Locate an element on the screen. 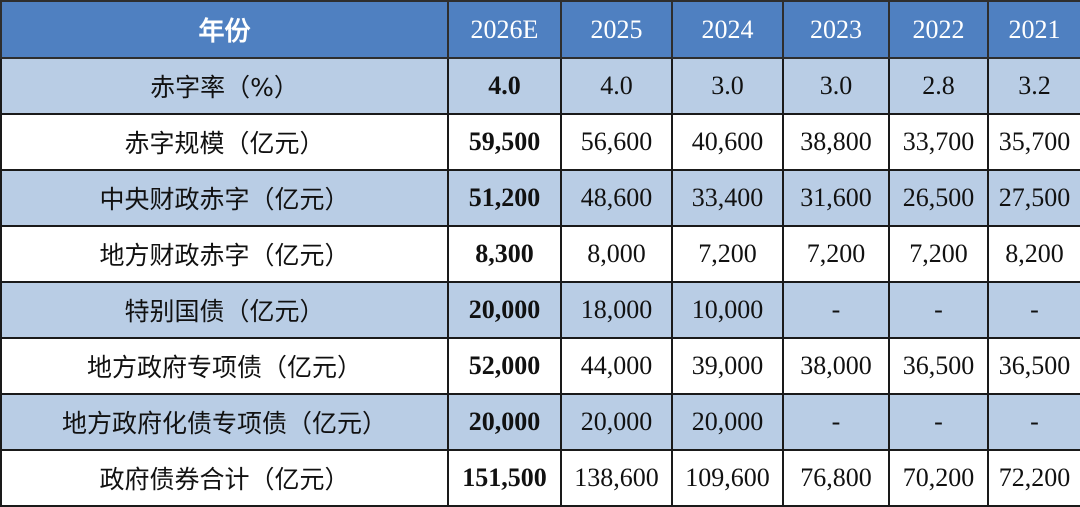 Image resolution: width=1080 pixels, height=507 pixels. table-cell: 39,000 is located at coordinates (727, 366).